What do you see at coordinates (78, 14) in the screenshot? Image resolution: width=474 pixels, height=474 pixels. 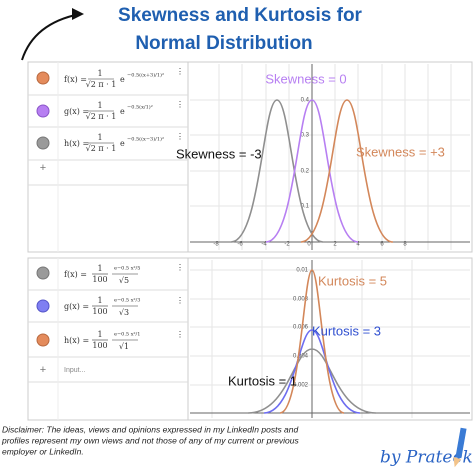 I see `arrow-head` at bounding box center [78, 14].